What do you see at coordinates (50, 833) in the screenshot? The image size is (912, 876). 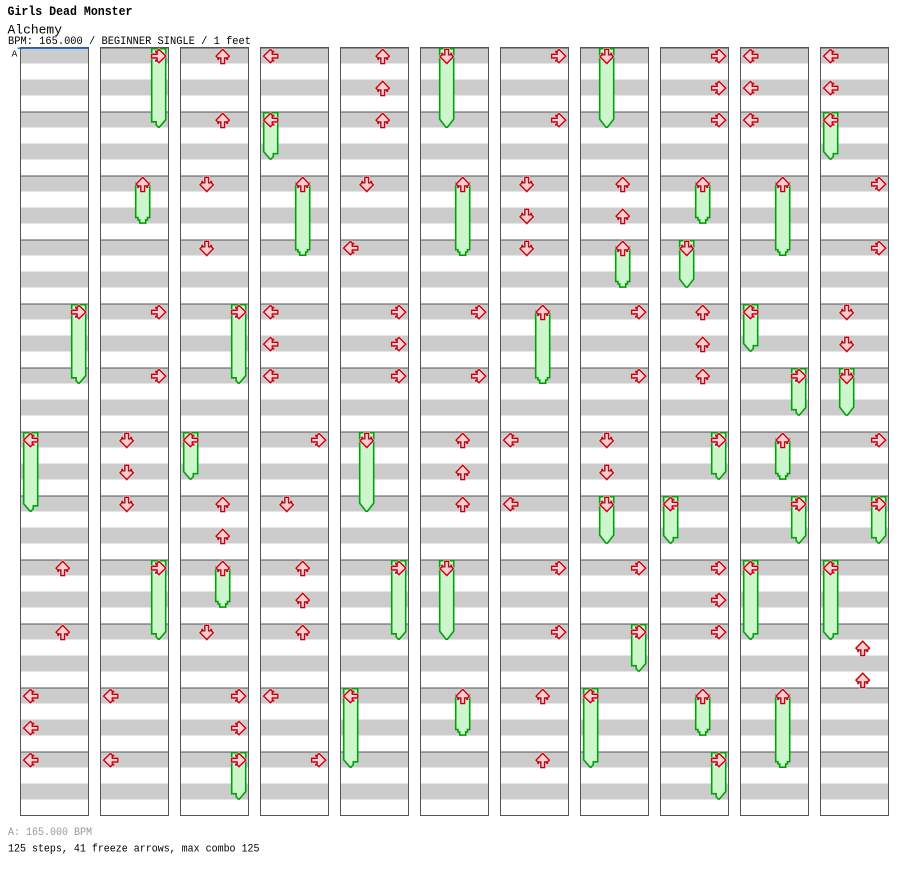 I see `svg-text: A: 165.000 BPM` at bounding box center [50, 833].